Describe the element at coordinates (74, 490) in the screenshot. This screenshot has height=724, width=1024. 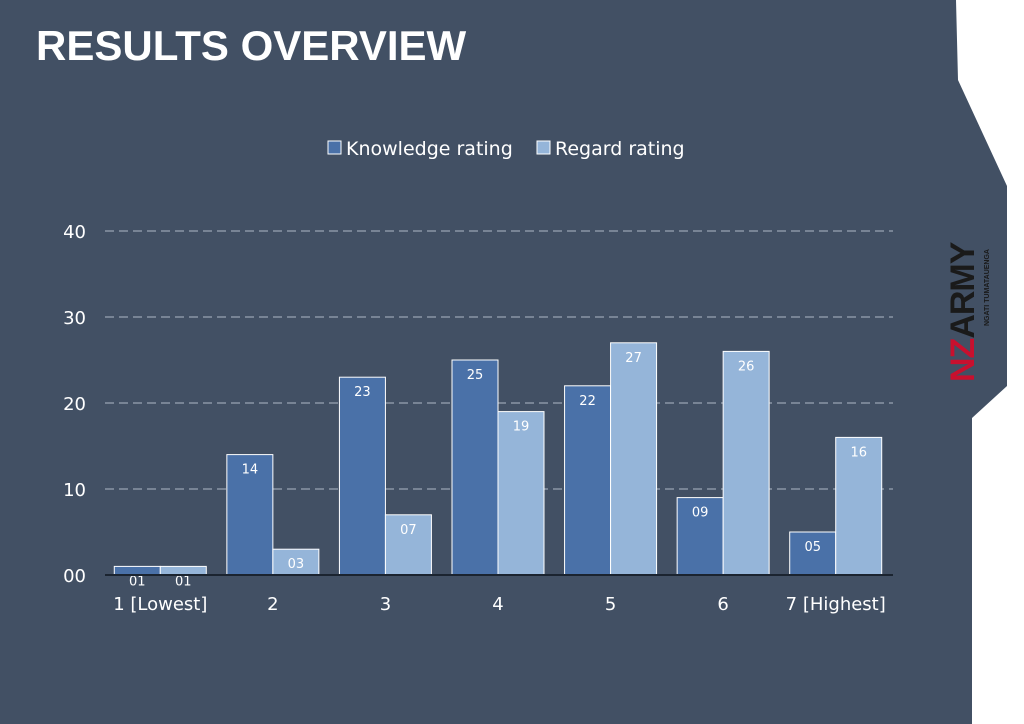
I see `y-tick-label: 10` at that location.